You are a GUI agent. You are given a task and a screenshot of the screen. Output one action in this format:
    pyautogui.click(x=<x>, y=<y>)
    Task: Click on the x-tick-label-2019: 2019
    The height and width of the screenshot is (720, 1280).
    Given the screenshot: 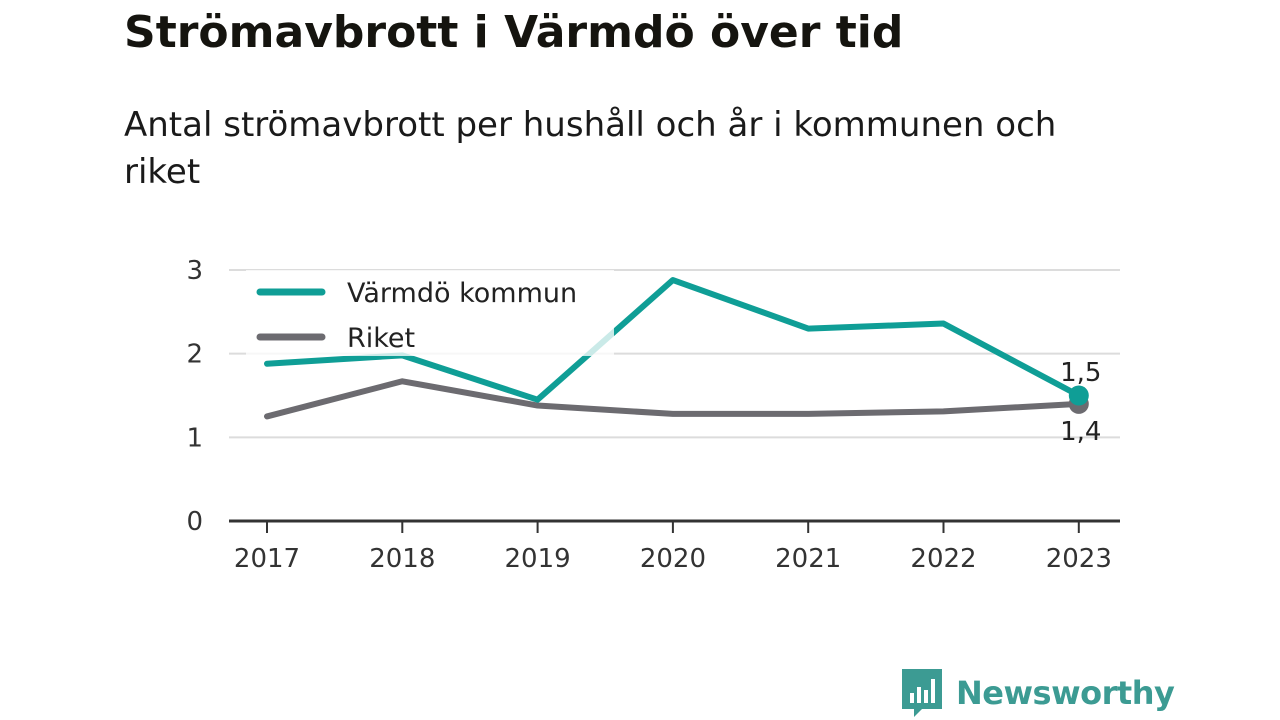 What is the action you would take?
    pyautogui.click(x=538, y=559)
    